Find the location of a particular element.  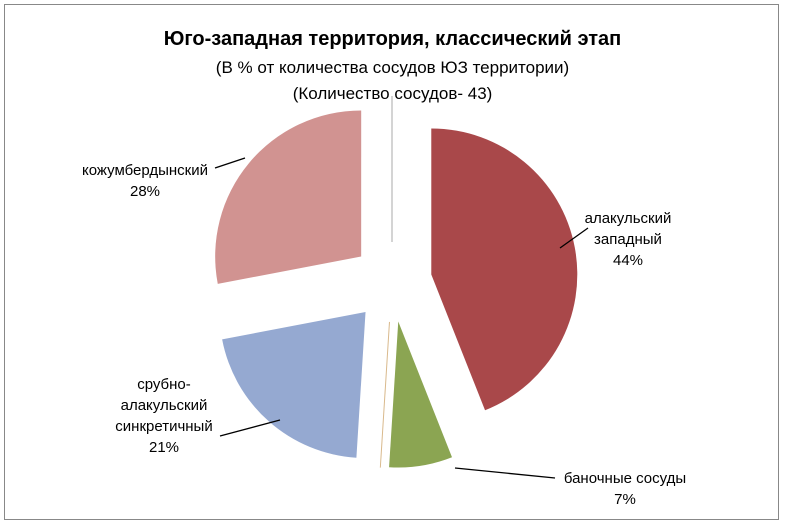

data-label-percent: 44% is located at coordinates (628, 260).